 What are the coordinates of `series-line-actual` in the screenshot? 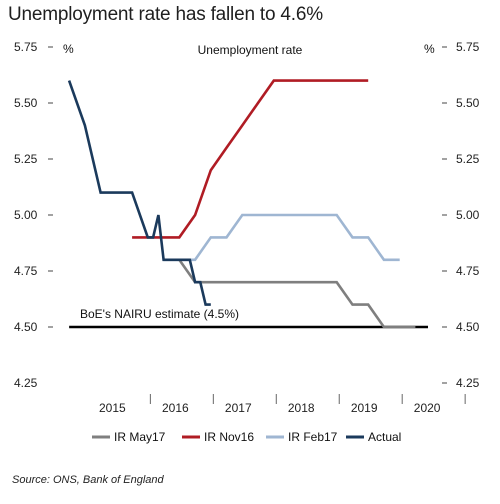 It's located at (139, 193).